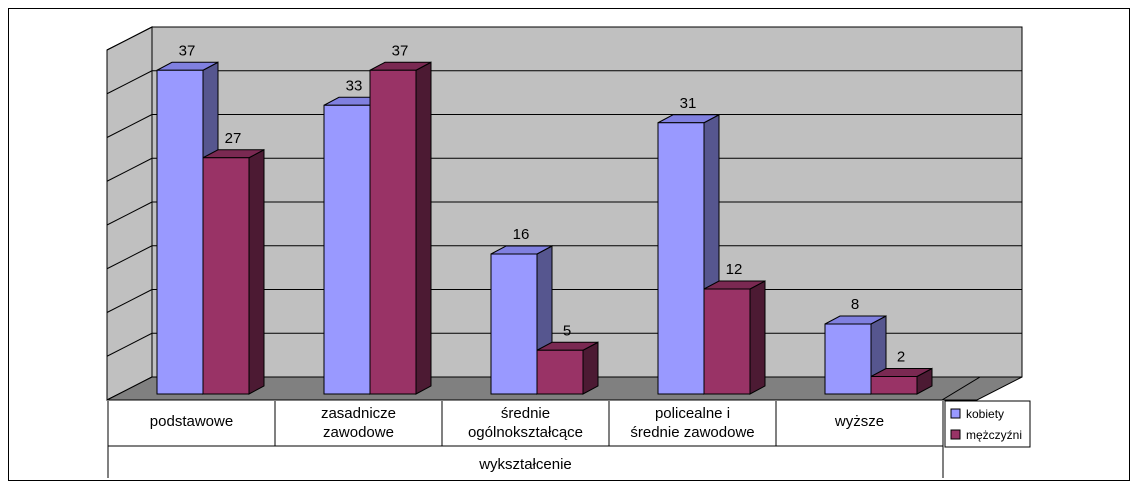  Describe the element at coordinates (191, 421) in the screenshot. I see `category-label: podstawowe` at that location.